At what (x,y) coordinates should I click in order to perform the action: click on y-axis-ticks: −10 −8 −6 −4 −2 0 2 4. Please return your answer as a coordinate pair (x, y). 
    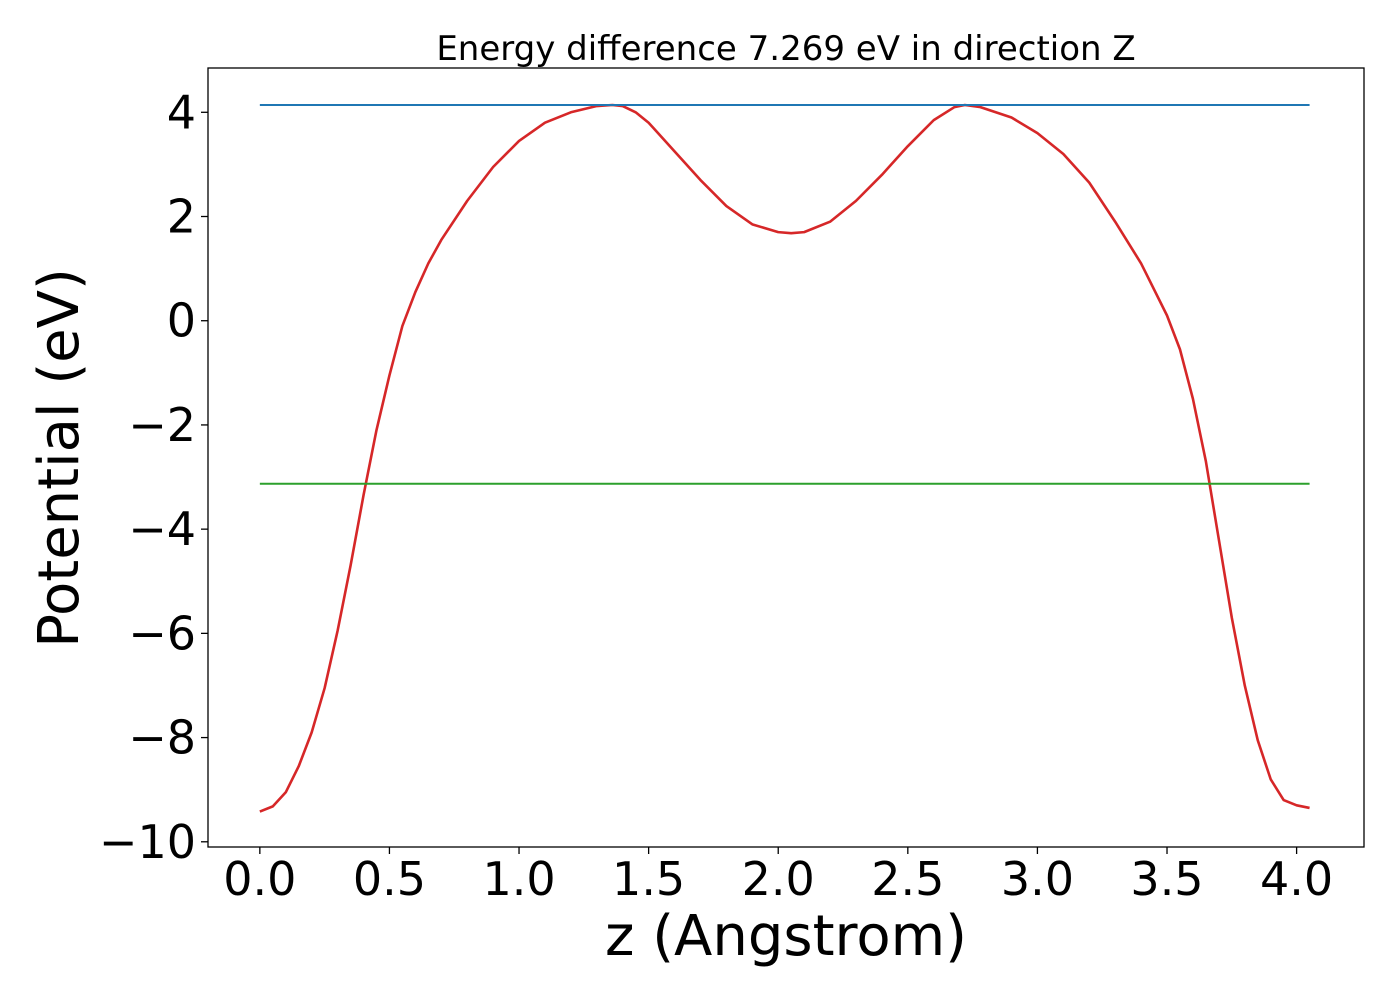
    Looking at the image, I should click on (153, 477).